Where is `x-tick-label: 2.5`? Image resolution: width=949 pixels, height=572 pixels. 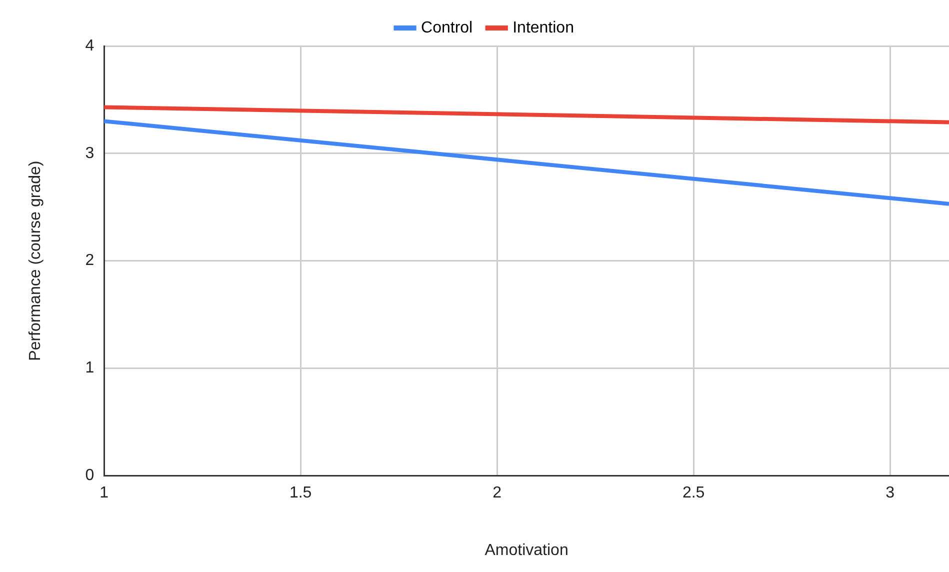 x-tick-label: 2.5 is located at coordinates (693, 493).